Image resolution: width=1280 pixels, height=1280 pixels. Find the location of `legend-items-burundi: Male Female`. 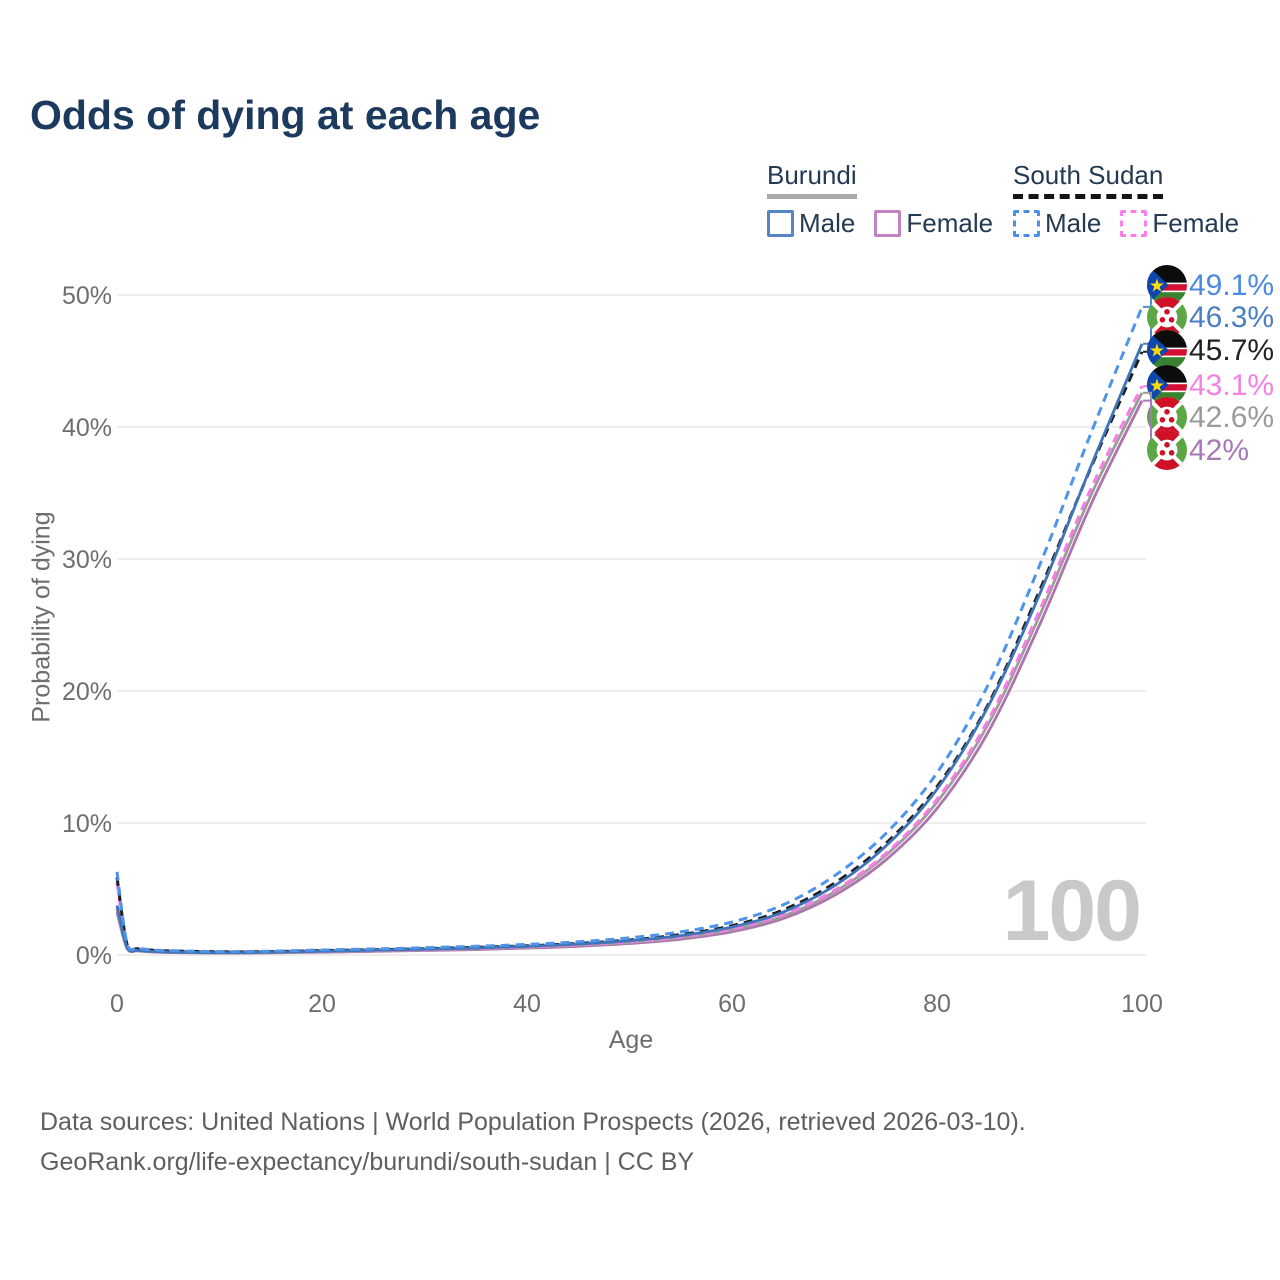

legend-items-burundi: Male Female is located at coordinates (880, 223).